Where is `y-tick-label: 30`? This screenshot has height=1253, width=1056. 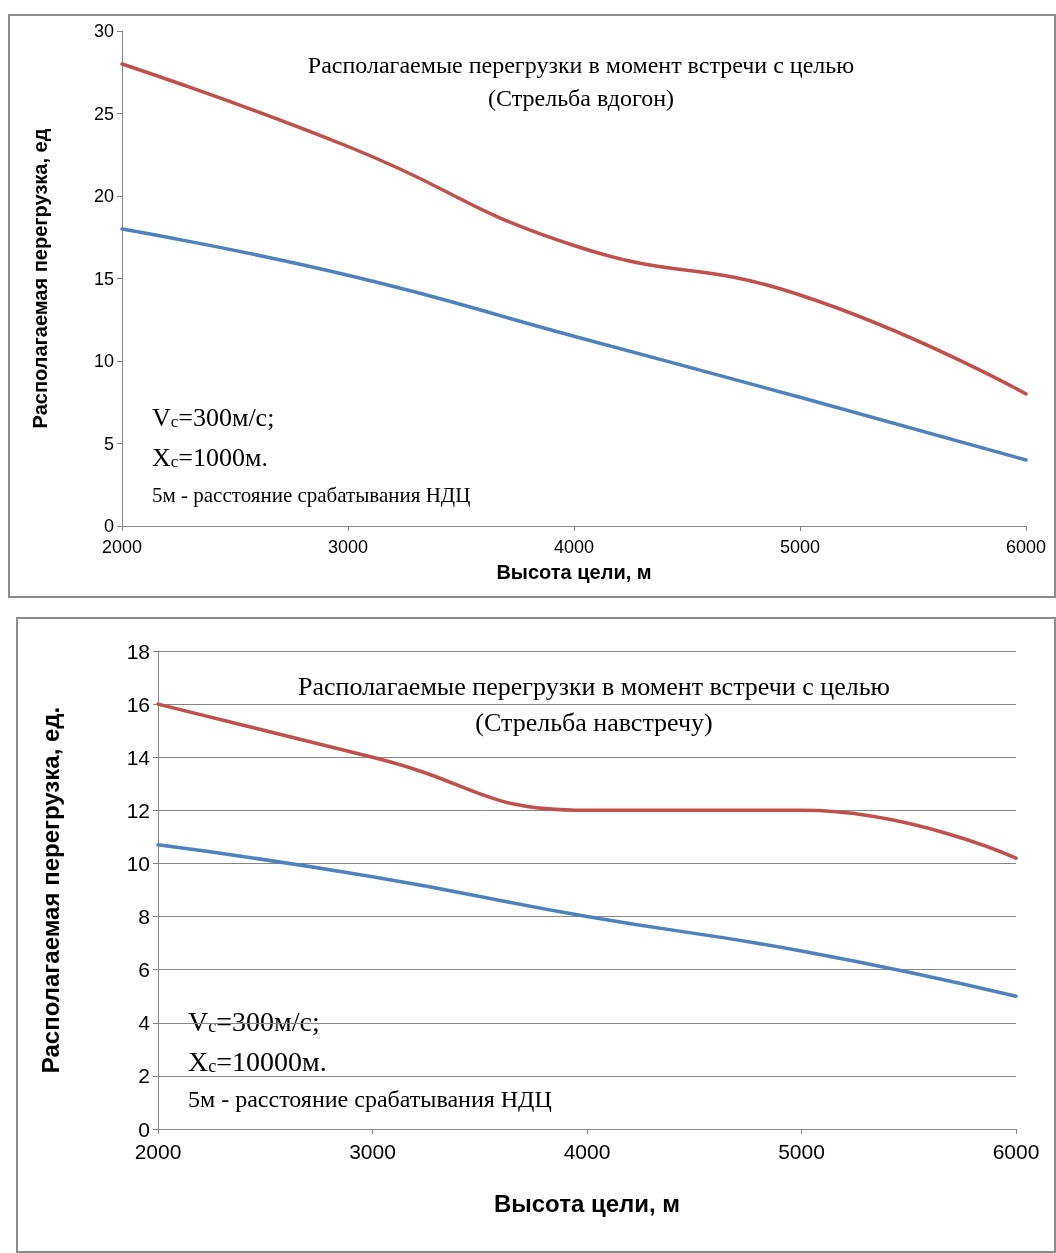
y-tick-label: 30 is located at coordinates (103, 31).